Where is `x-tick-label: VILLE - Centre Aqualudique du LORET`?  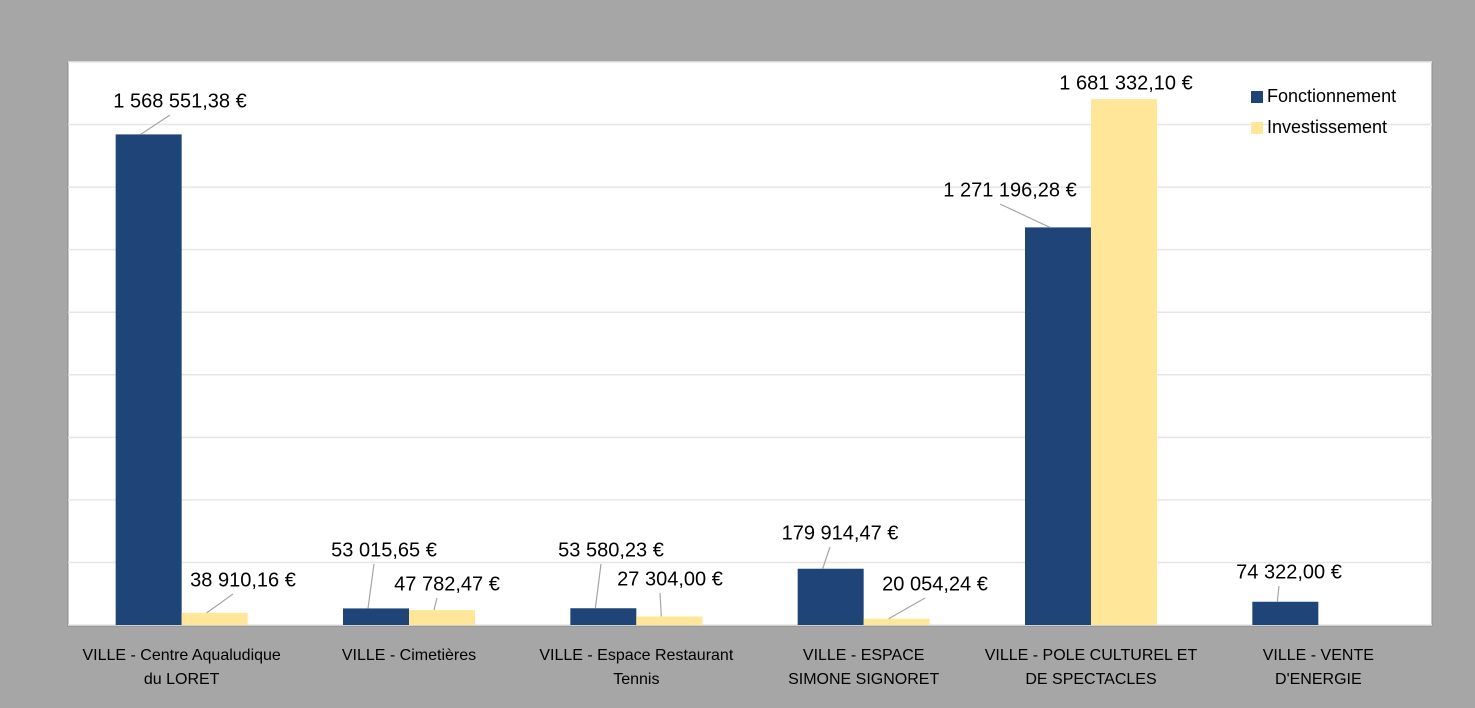 x-tick-label: VILLE - Centre Aqualudique du LORET is located at coordinates (181, 667).